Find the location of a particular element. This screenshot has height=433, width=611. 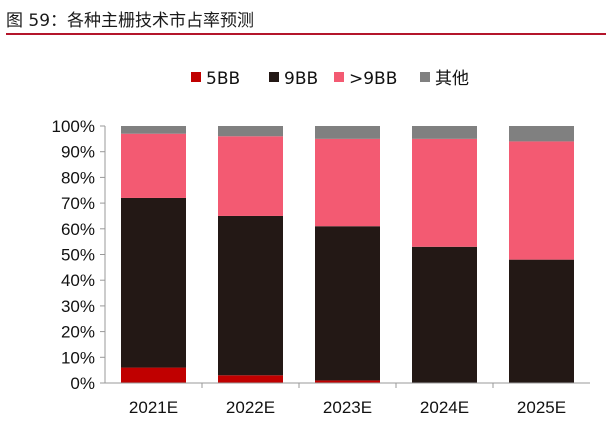

y-tick-label-4: 40% is located at coordinates (78, 280).